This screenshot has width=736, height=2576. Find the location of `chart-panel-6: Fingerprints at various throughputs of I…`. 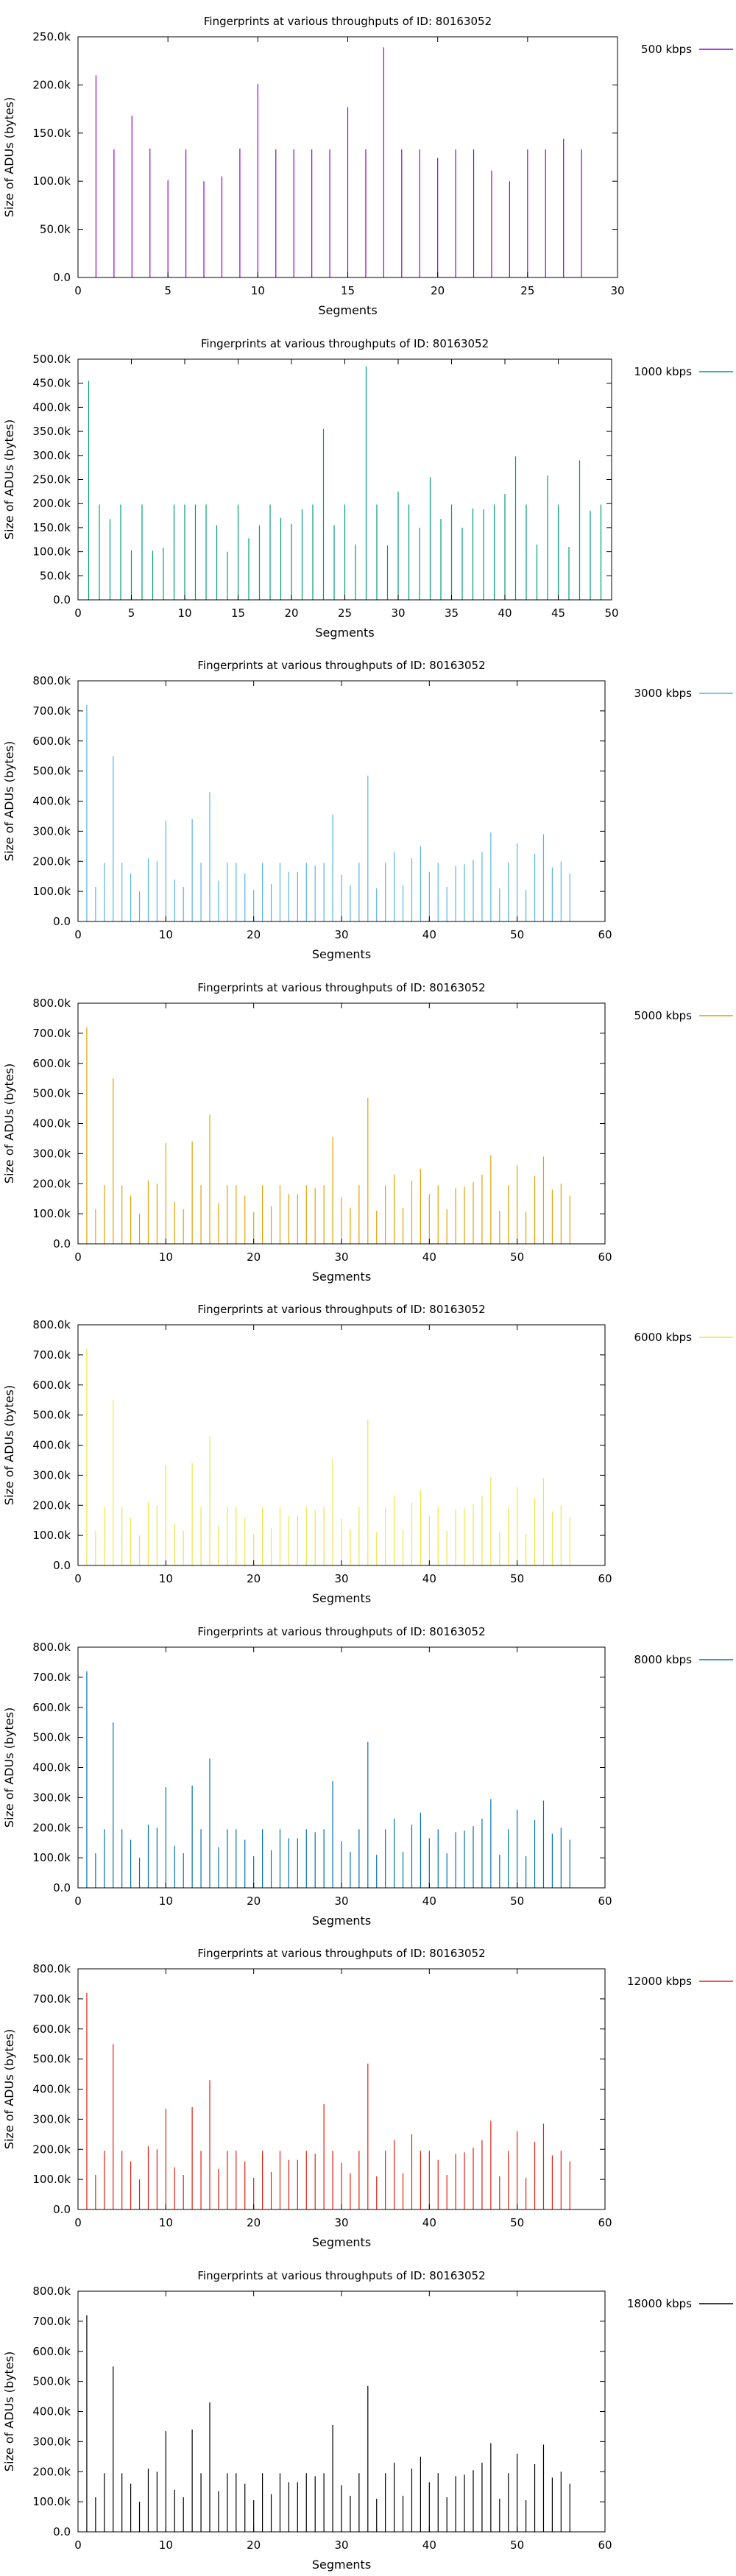

chart-panel-6: Fingerprints at various throughputs of I… is located at coordinates (367, 1776).